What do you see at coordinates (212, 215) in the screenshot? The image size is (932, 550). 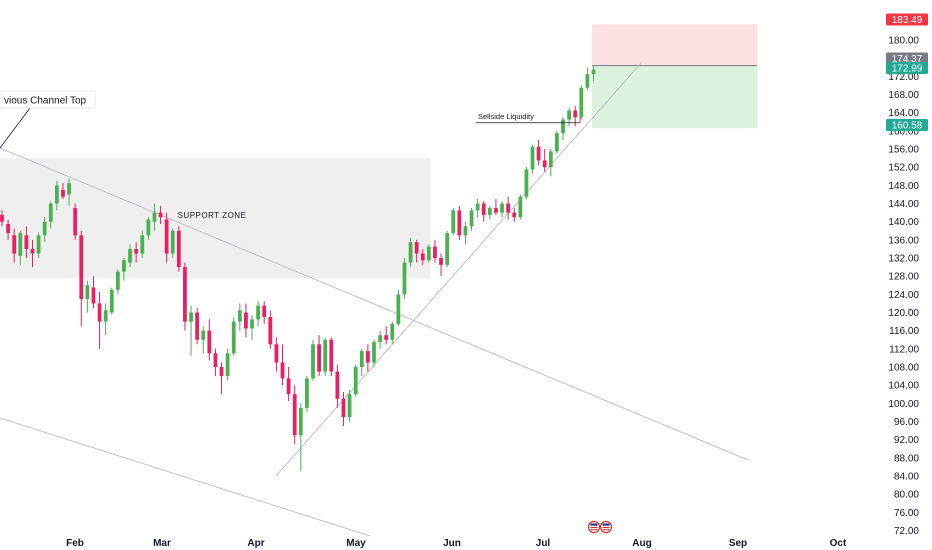 I see `support-zone-label: SUPPORT ZONE` at bounding box center [212, 215].